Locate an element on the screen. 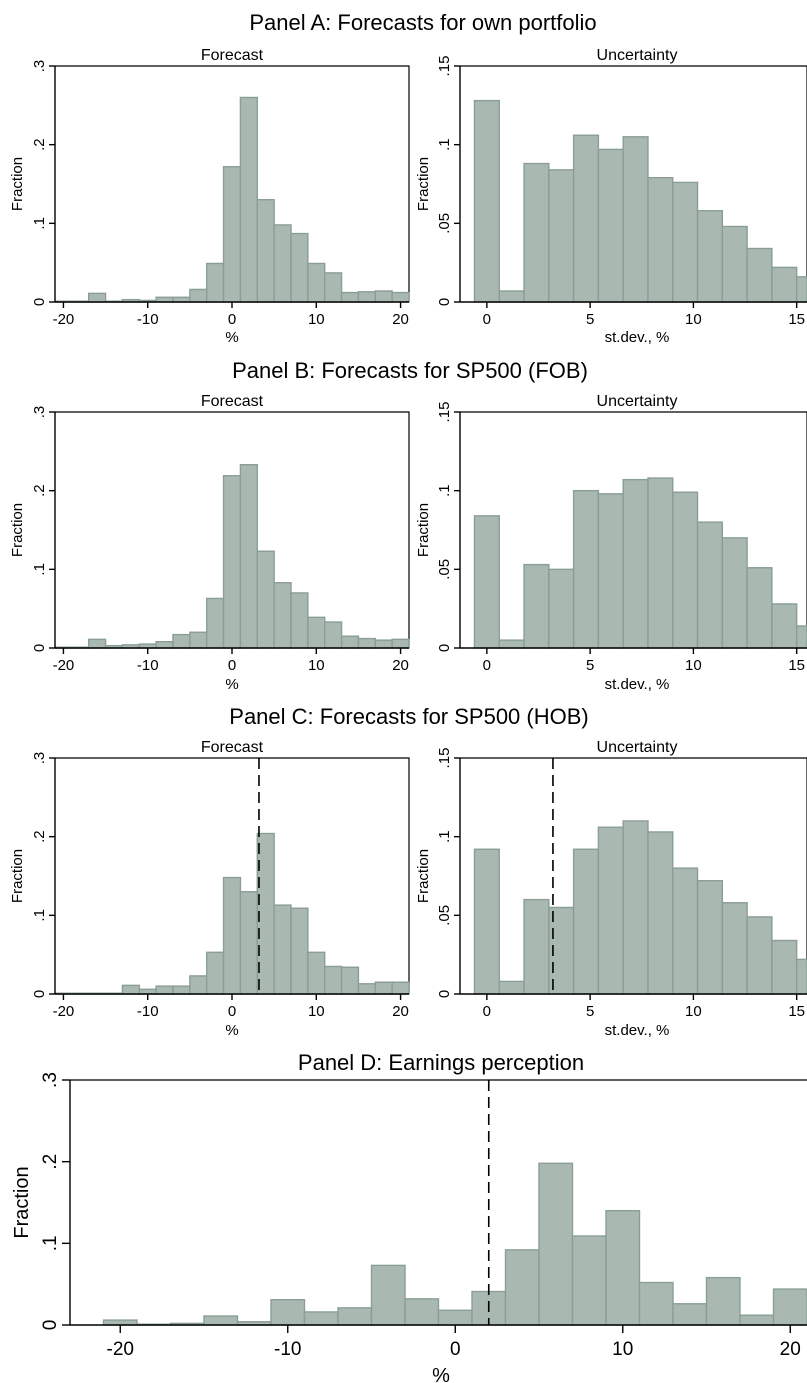  chart-1: 0 .1 .2 .3 -20 -10 0 10 20 Forecast% Fraction is located at coordinates (209, 196).